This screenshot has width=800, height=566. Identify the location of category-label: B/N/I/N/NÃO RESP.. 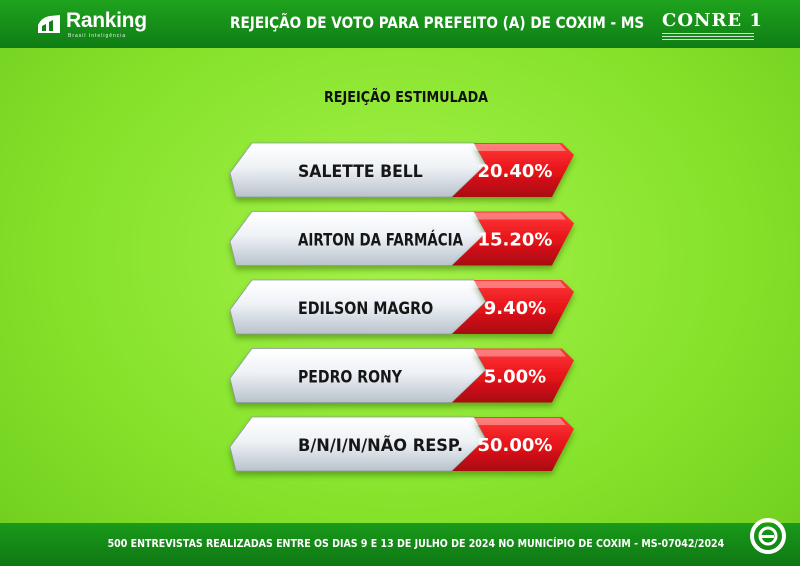
(380, 444).